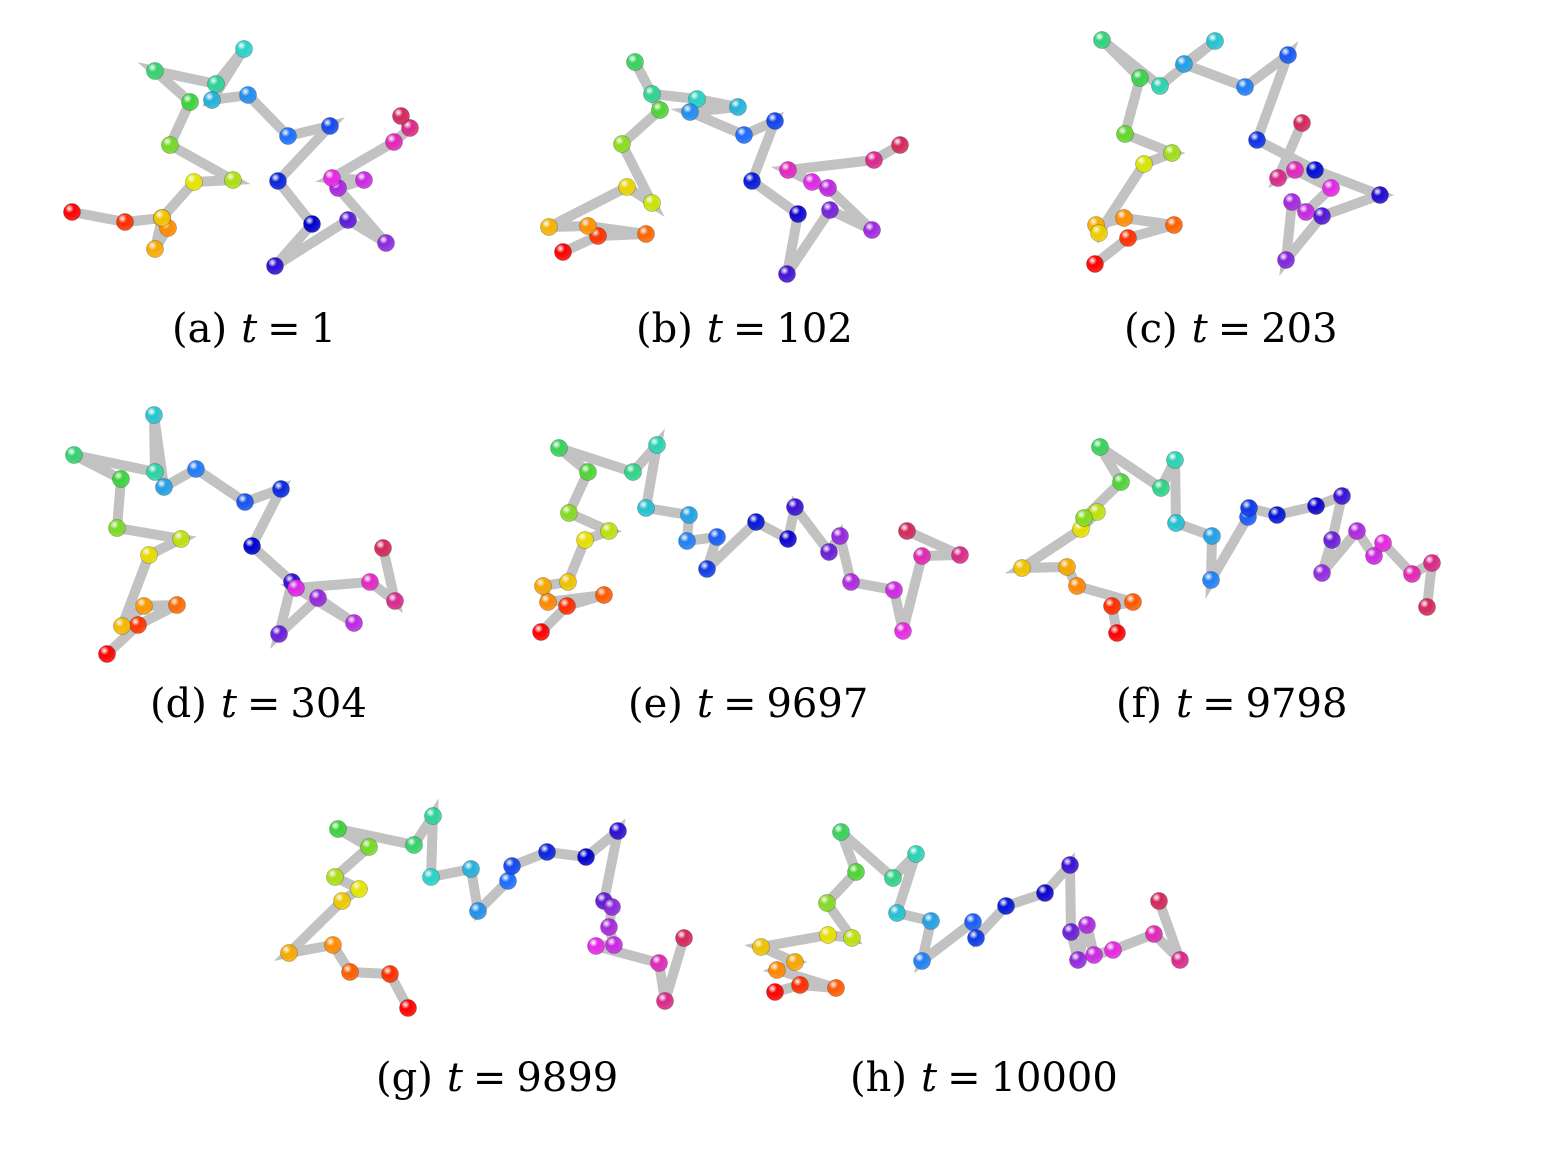 This screenshot has height=1154, width=1544. Describe the element at coordinates (744, 329) in the screenshot. I see `caption-b: (b) t = 102` at that location.